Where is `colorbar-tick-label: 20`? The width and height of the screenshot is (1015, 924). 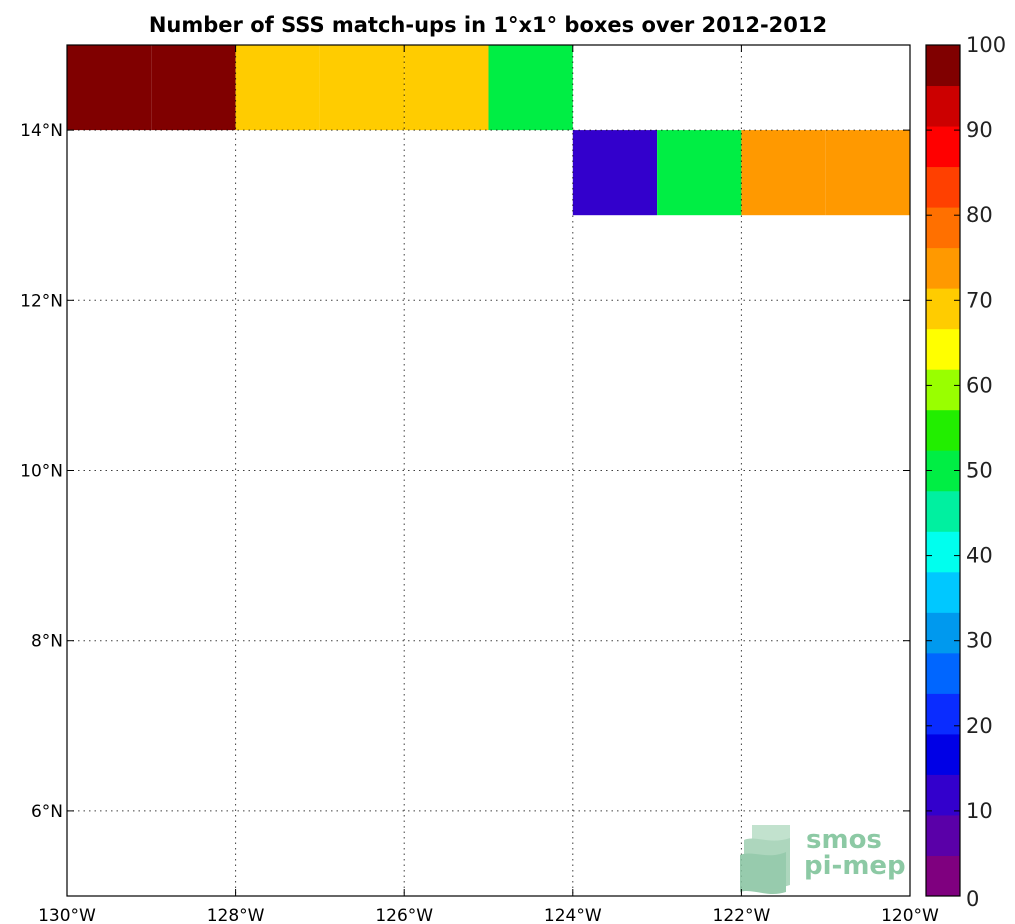 colorbar-tick-label: 20 is located at coordinates (979, 726).